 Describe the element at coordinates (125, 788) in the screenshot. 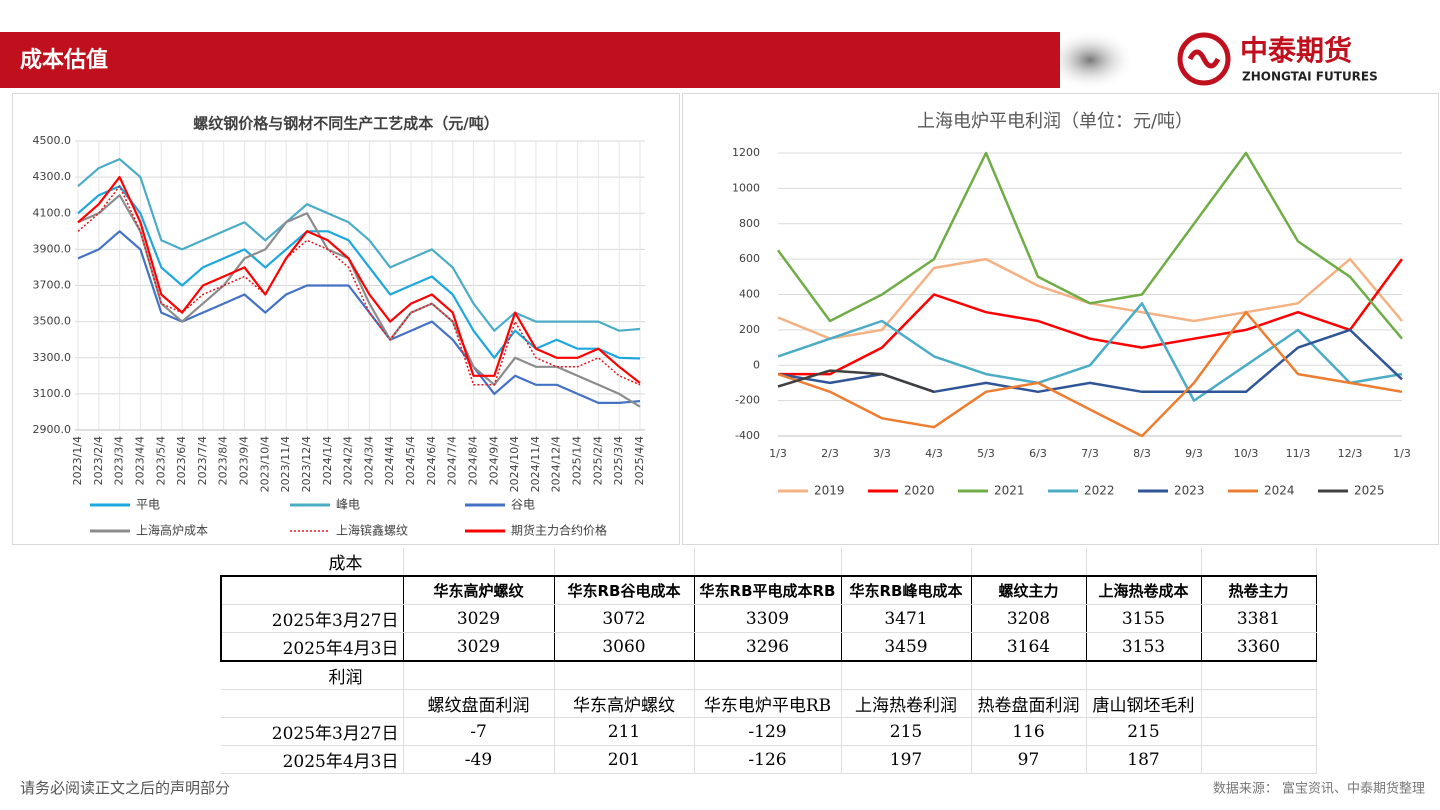

I see `footer-disclaimer: 请务必阅读正文之后的声明部分` at that location.